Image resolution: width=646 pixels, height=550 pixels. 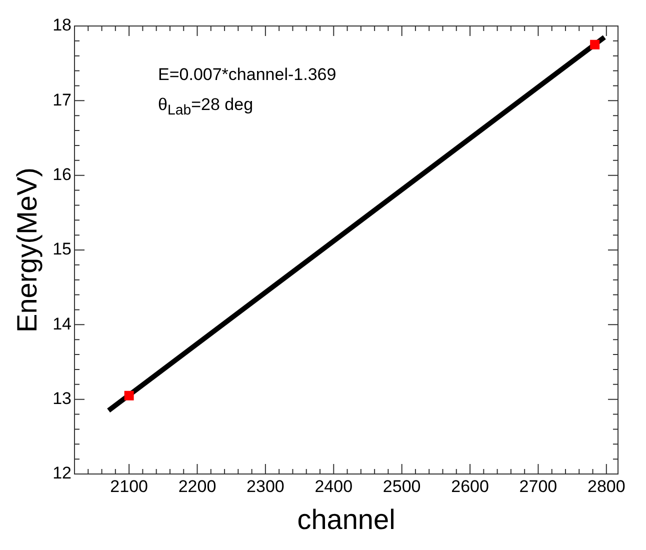 What do you see at coordinates (62, 324) in the screenshot?
I see `y-tick-label: 14` at bounding box center [62, 324].